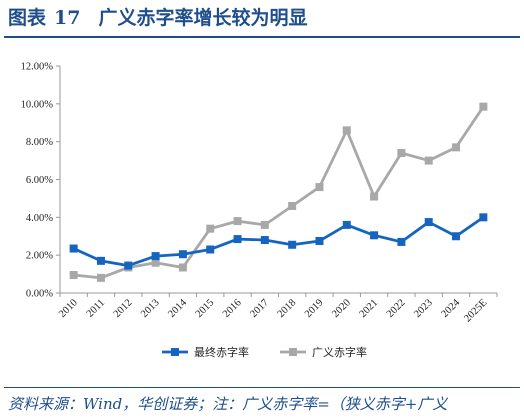 This screenshot has height=419, width=524. Describe the element at coordinates (314, 308) in the screenshot. I see `x-tick-label: 2019` at that location.